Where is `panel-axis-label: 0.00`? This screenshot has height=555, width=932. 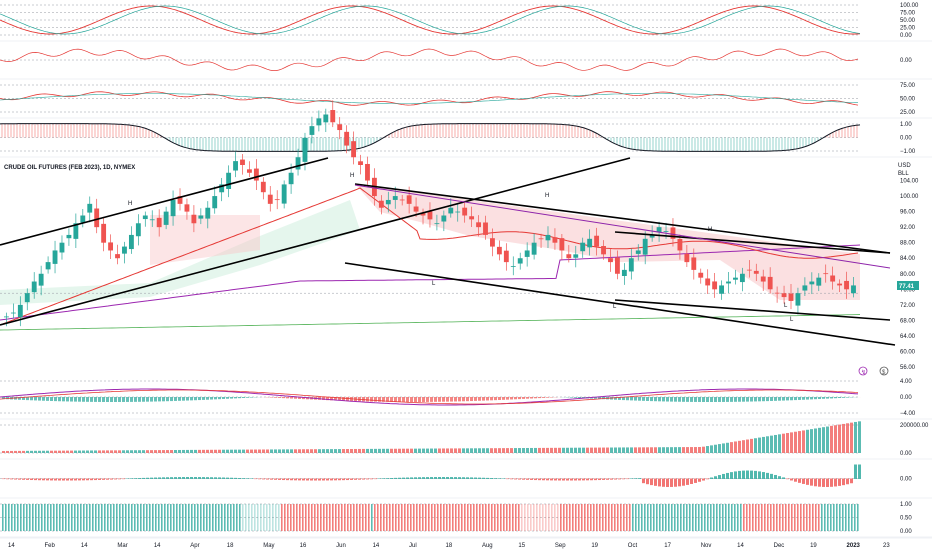
panel-axis-label: 0.00 is located at coordinates (906, 454).